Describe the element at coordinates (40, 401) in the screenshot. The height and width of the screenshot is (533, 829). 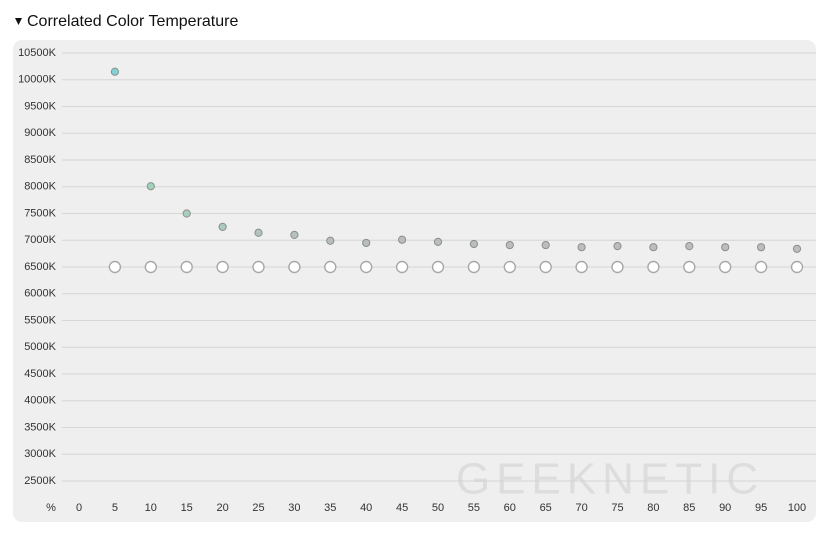
I see `y-tick-label: 4000K` at that location.